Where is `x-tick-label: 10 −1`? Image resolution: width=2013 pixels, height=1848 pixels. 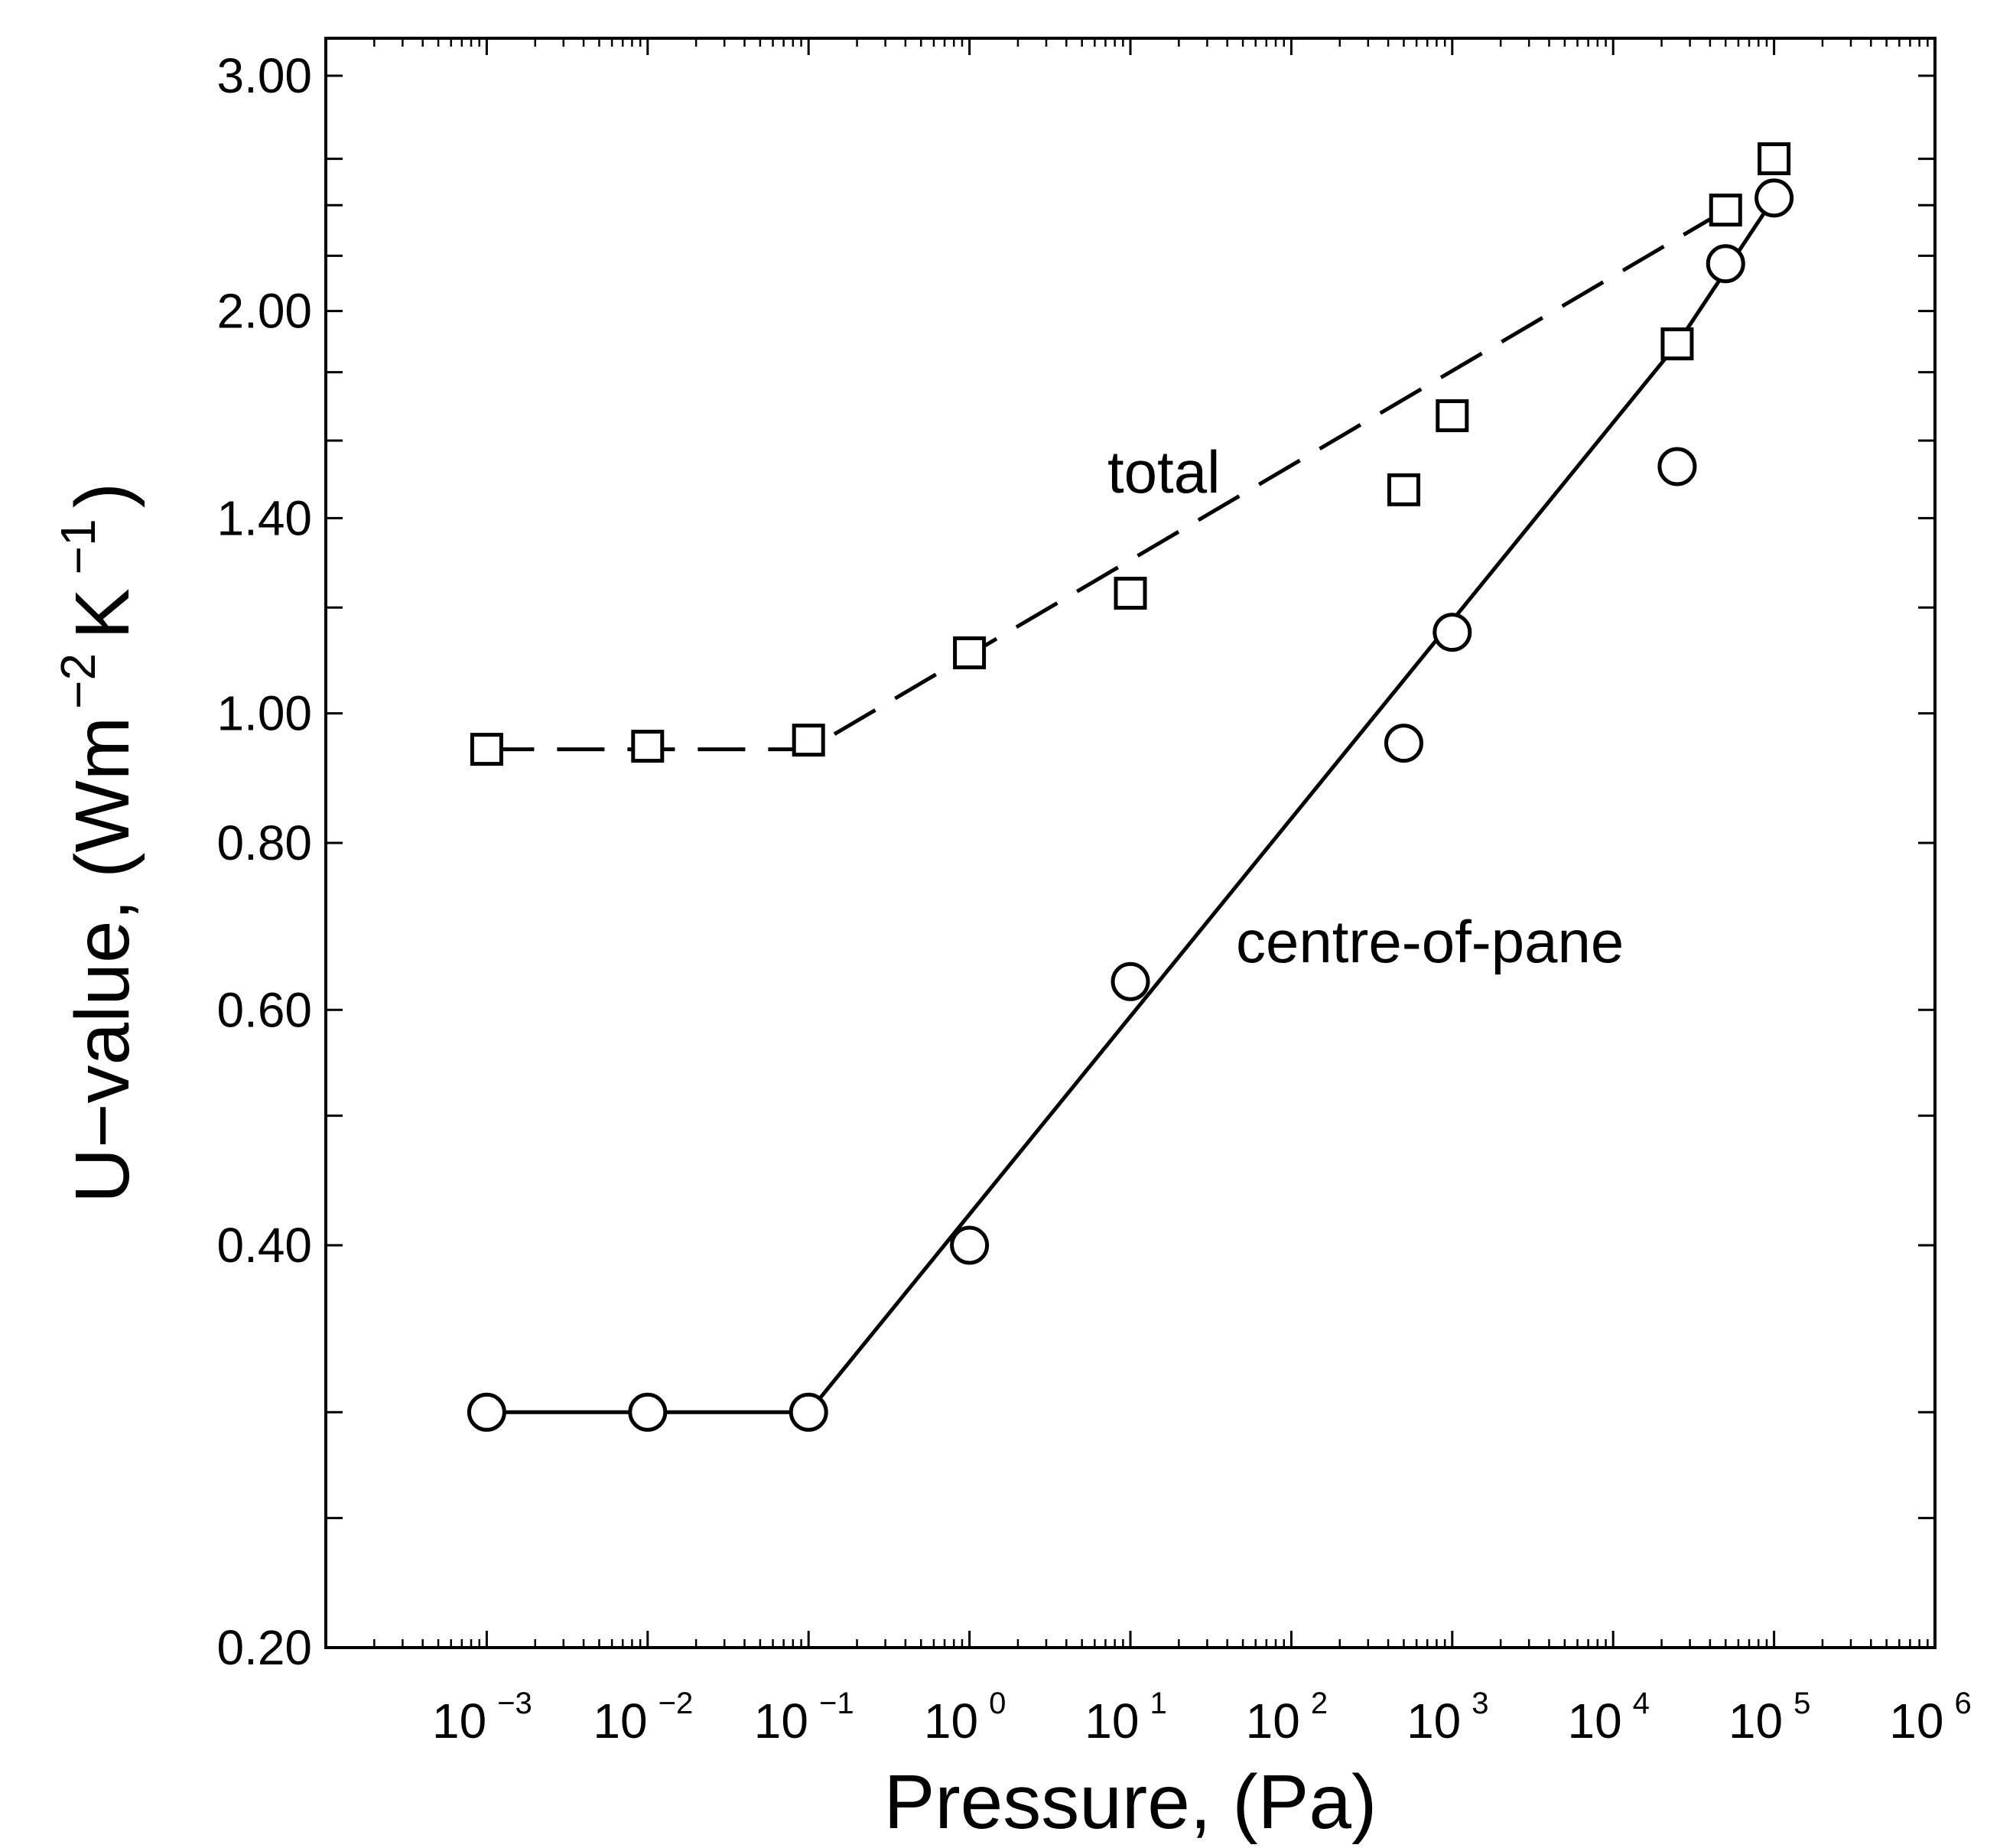
x-tick-label: 10 −1 is located at coordinates (804, 1718).